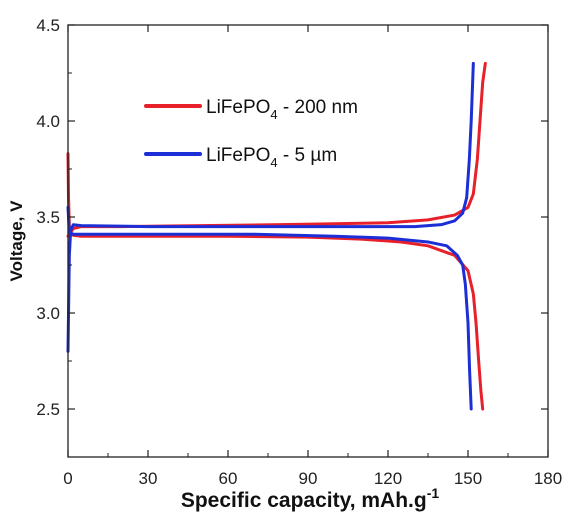 The width and height of the screenshot is (576, 523). Describe the element at coordinates (48, 313) in the screenshot. I see `y-tick-label: 3.0` at that location.